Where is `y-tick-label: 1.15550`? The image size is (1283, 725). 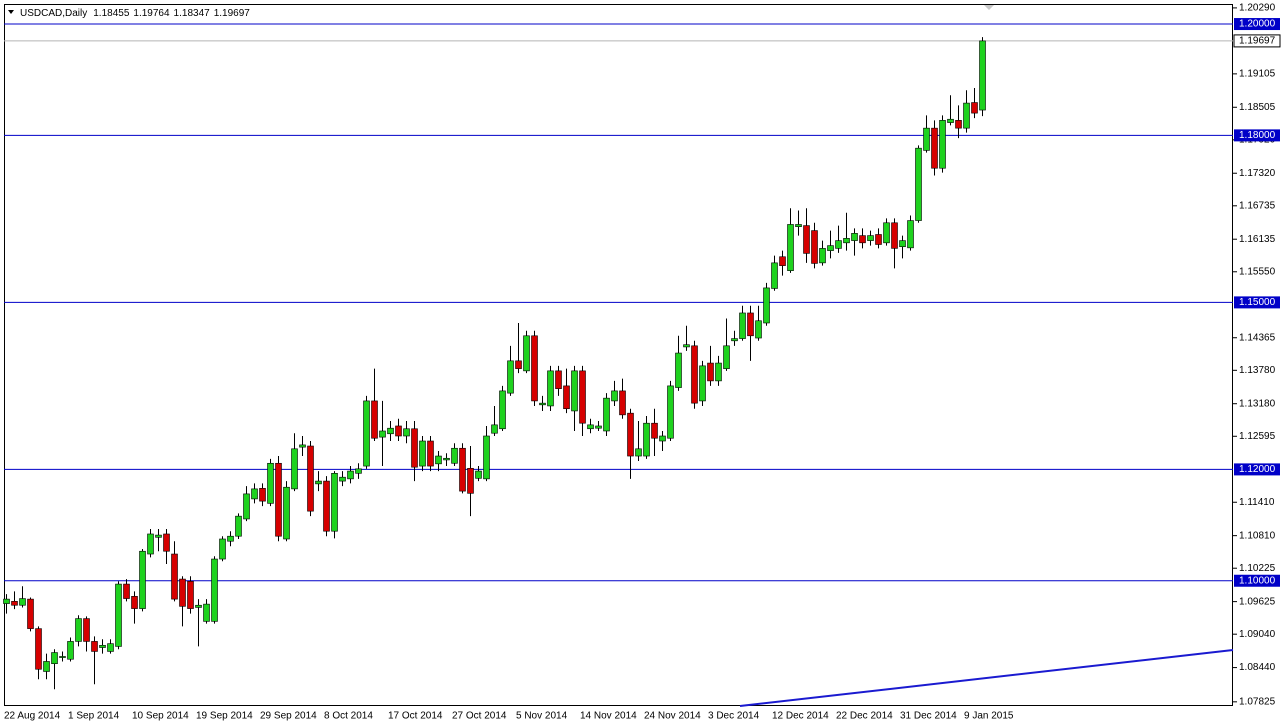
y-tick-label: 1.15550 is located at coordinates (1257, 271).